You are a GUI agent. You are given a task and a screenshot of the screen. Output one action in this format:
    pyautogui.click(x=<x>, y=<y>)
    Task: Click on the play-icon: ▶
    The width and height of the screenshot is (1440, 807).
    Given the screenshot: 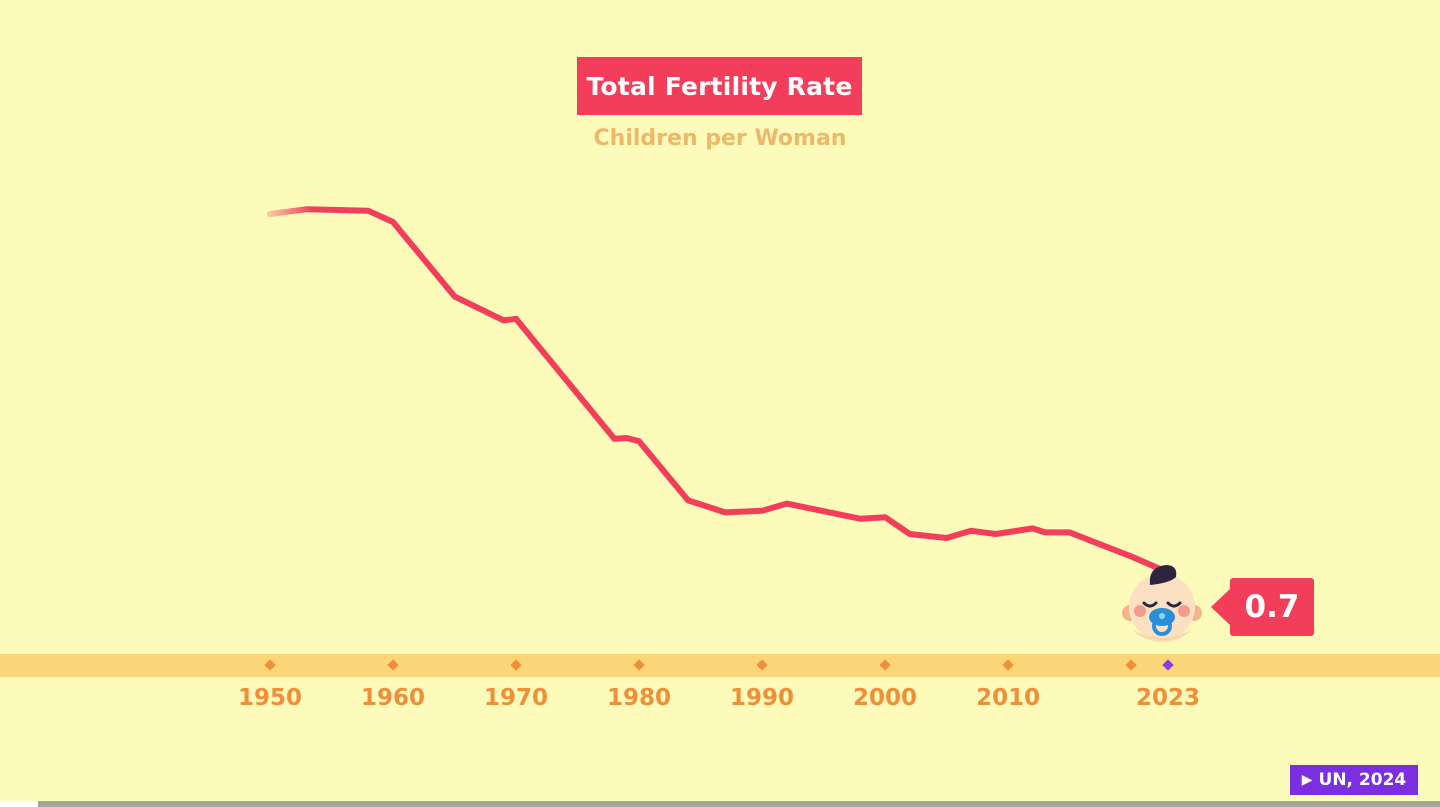 What is the action you would take?
    pyautogui.click(x=1307, y=780)
    